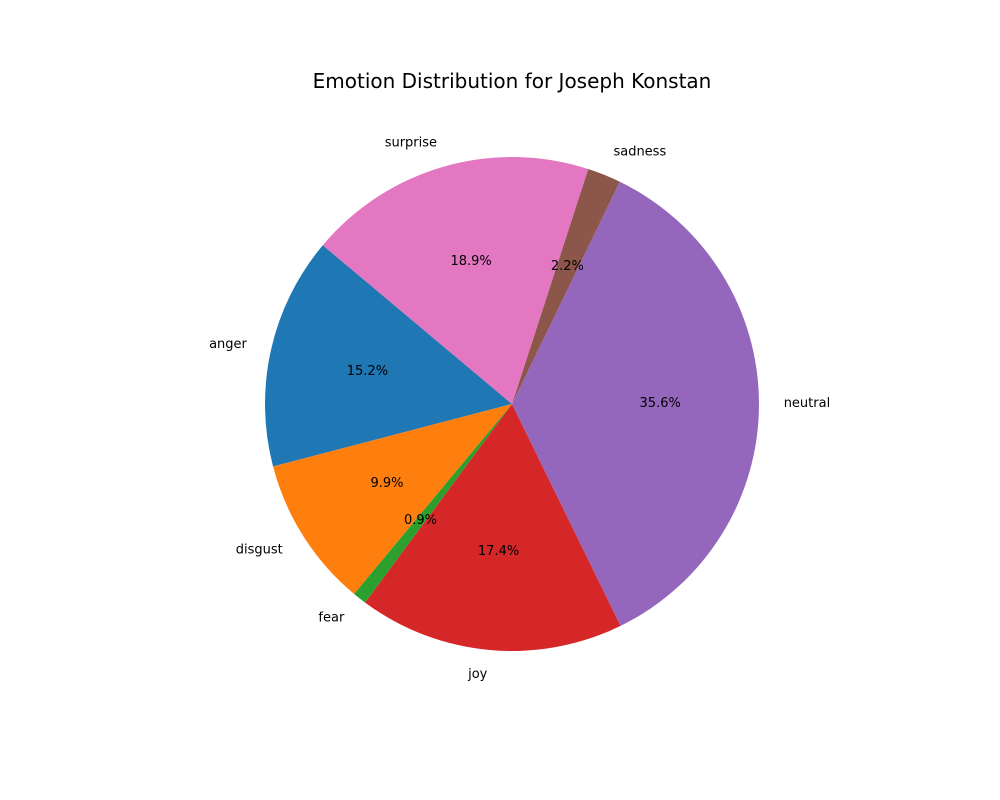 The height and width of the screenshot is (800, 1000). I want to click on pct-label-anger: 15.2%, so click(367, 371).